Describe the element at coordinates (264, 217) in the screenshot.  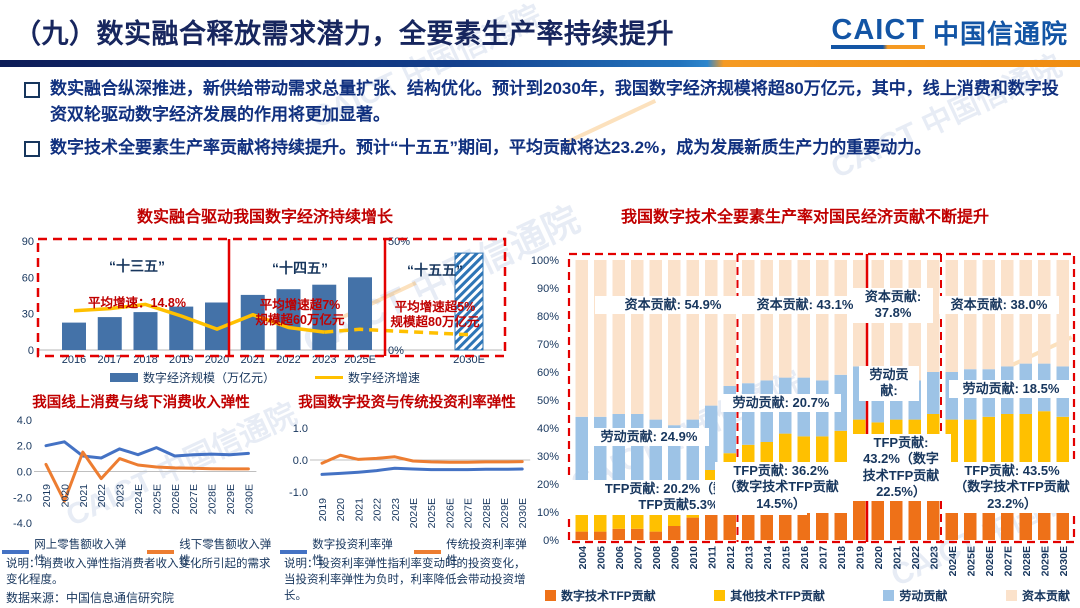
I see `chart1-title: 数实融合驱动我国数字经济持续增长` at that location.